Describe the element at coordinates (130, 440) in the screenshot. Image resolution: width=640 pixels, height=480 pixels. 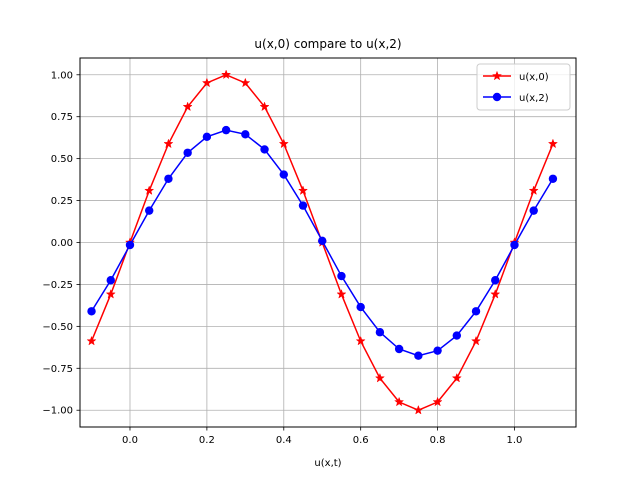
I see `x-tick-label: 0.0` at that location.